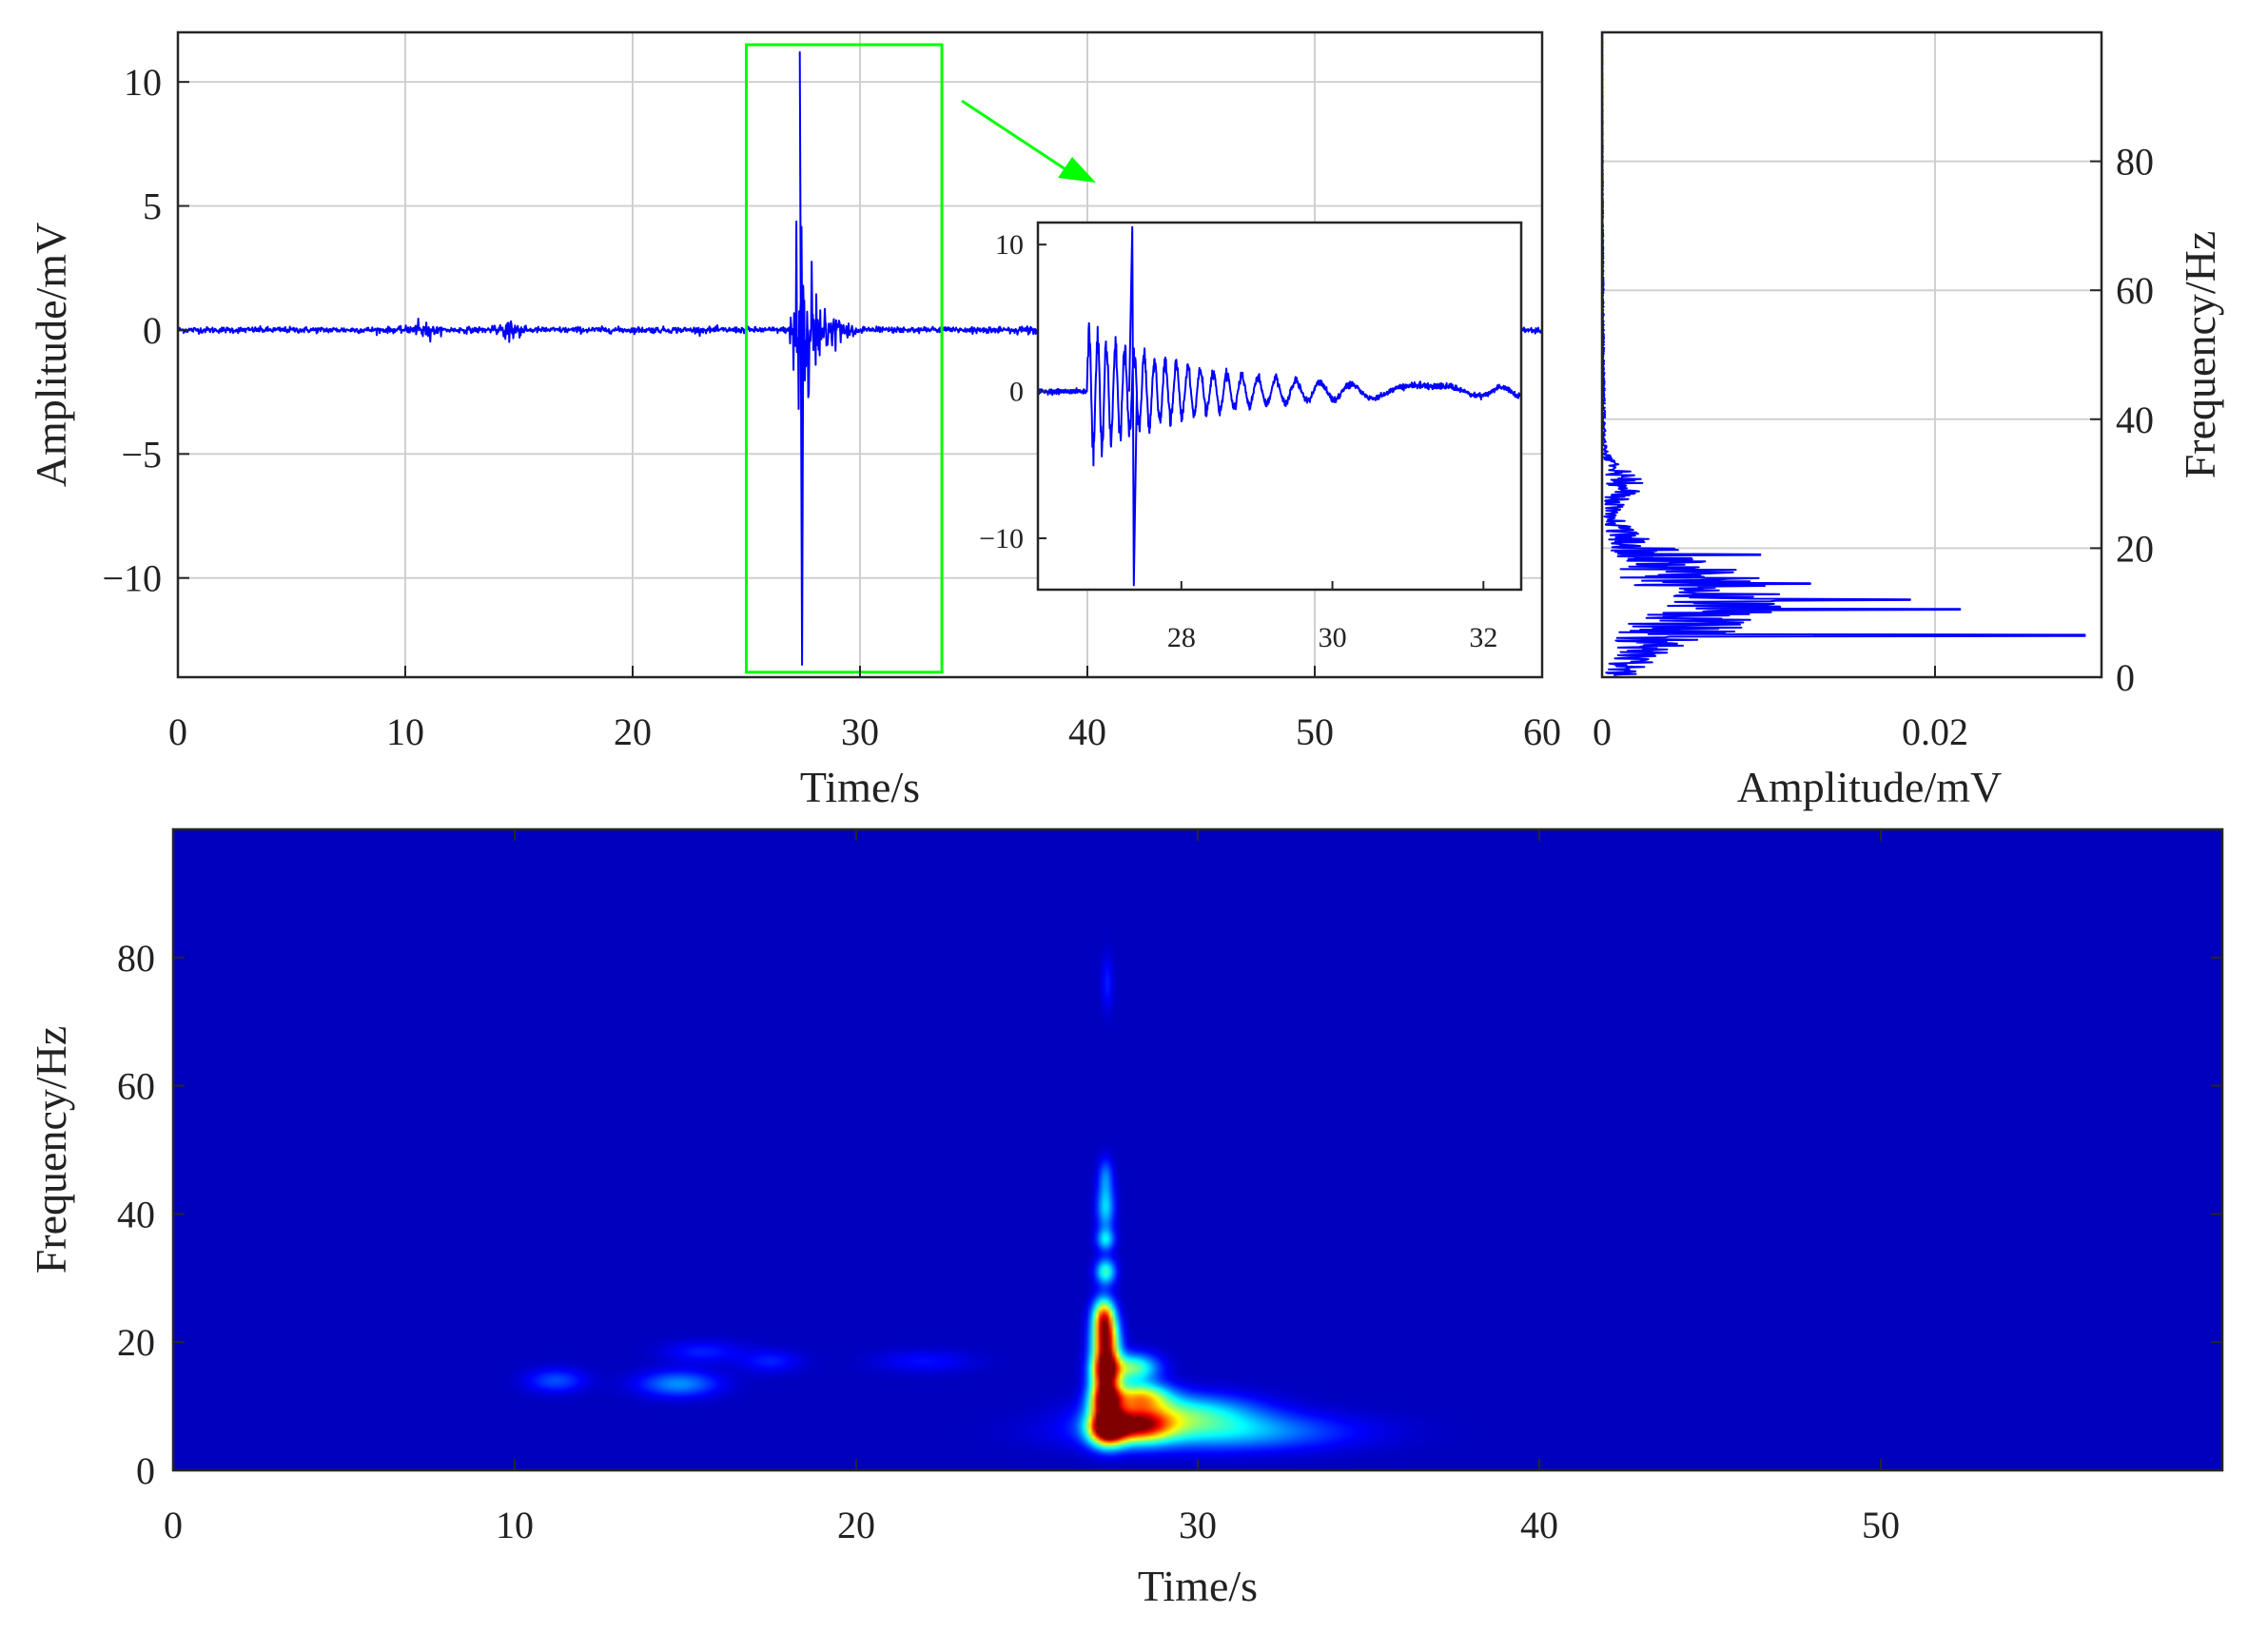 The height and width of the screenshot is (1633, 2268). I want to click on spectrum-y-tick-label: 60, so click(2135, 291).